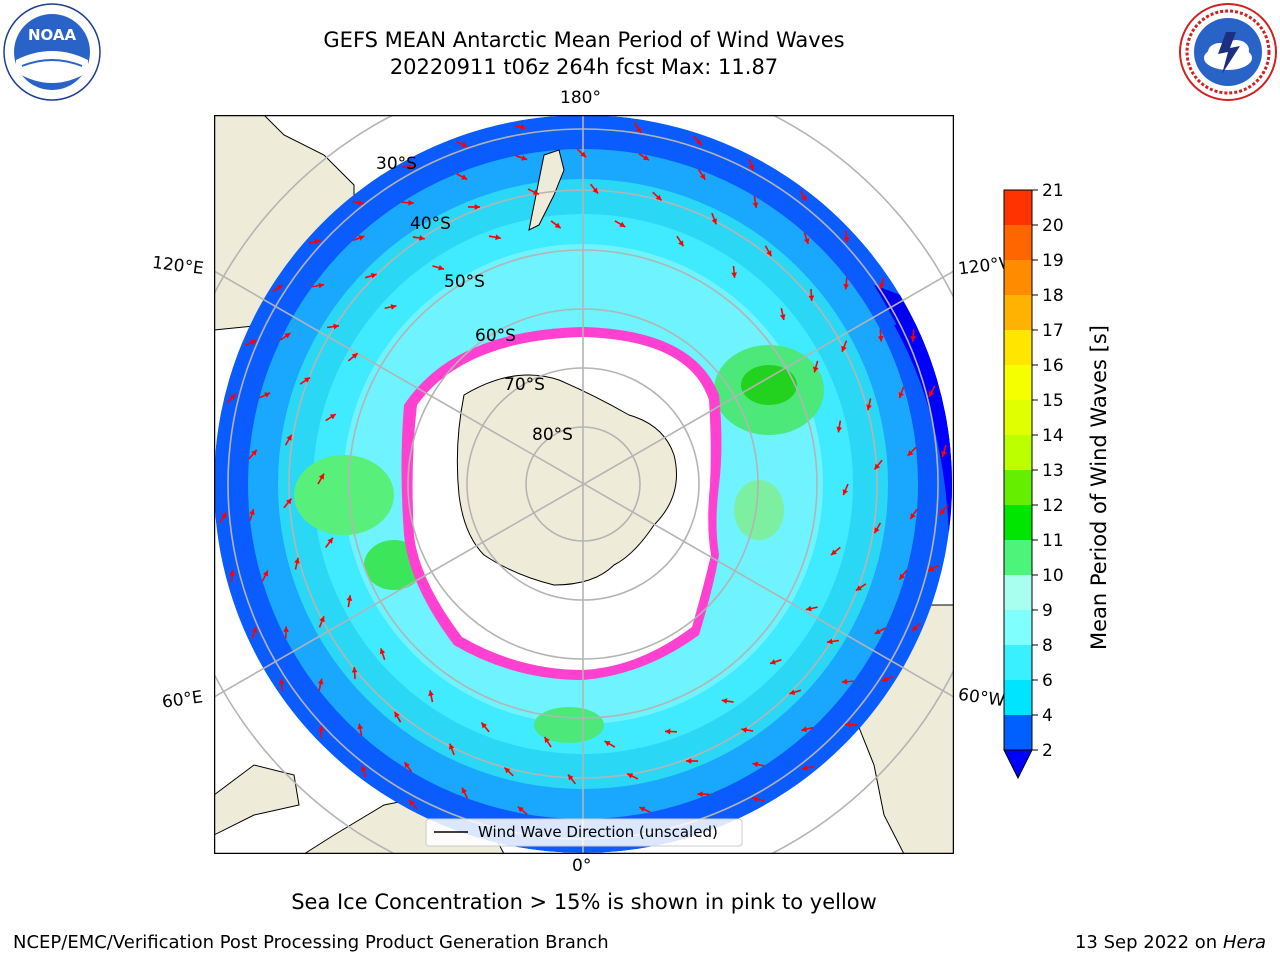 This screenshot has height=960, width=1280. I want to click on map-legend: Wind Wave Direction (unscaled), so click(584, 832).